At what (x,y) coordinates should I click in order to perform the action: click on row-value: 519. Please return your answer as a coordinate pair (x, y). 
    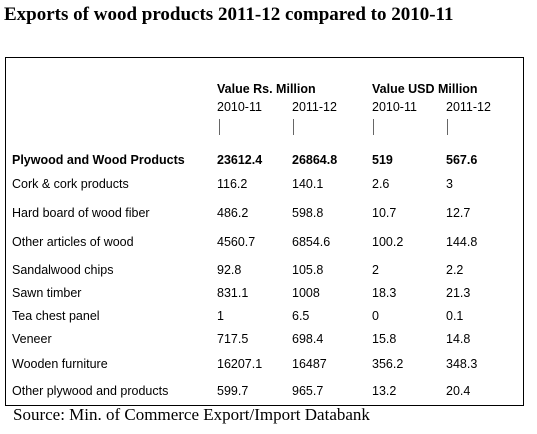
    Looking at the image, I should click on (382, 160).